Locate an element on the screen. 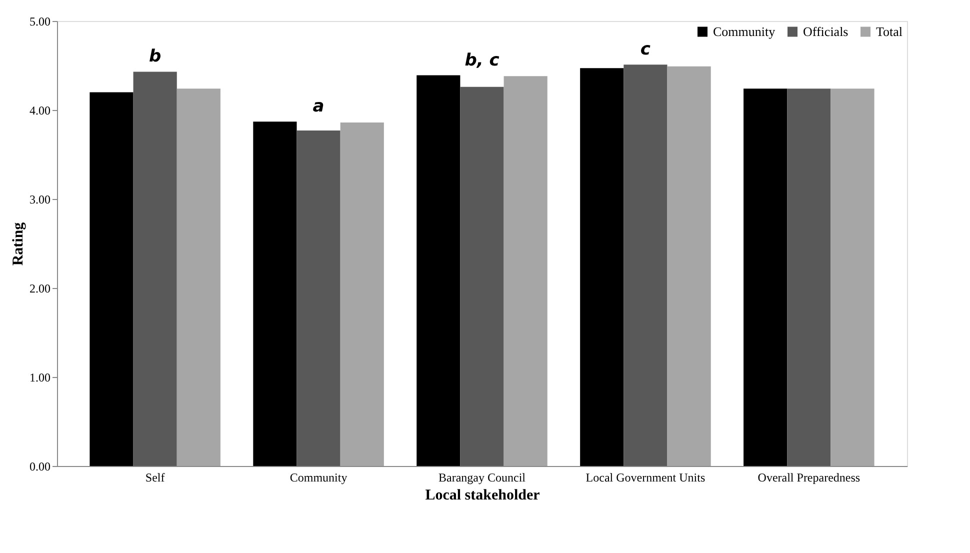  y-tick-label: 0.00 is located at coordinates (40, 467).